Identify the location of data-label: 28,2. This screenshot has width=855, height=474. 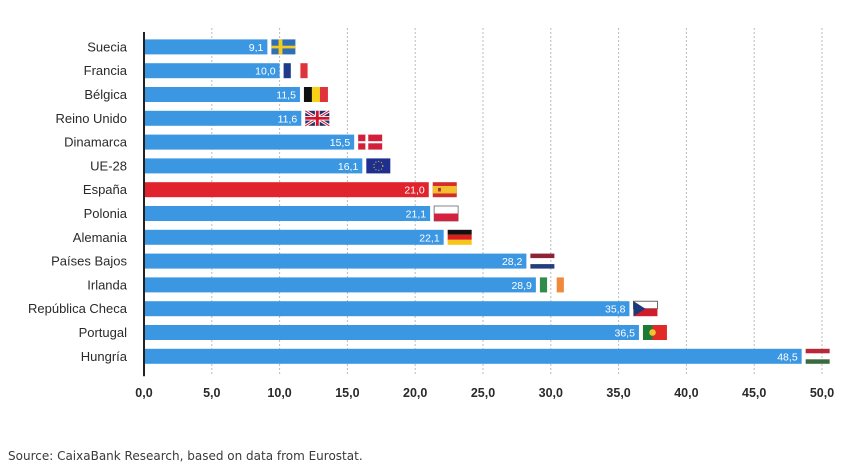
(512, 262).